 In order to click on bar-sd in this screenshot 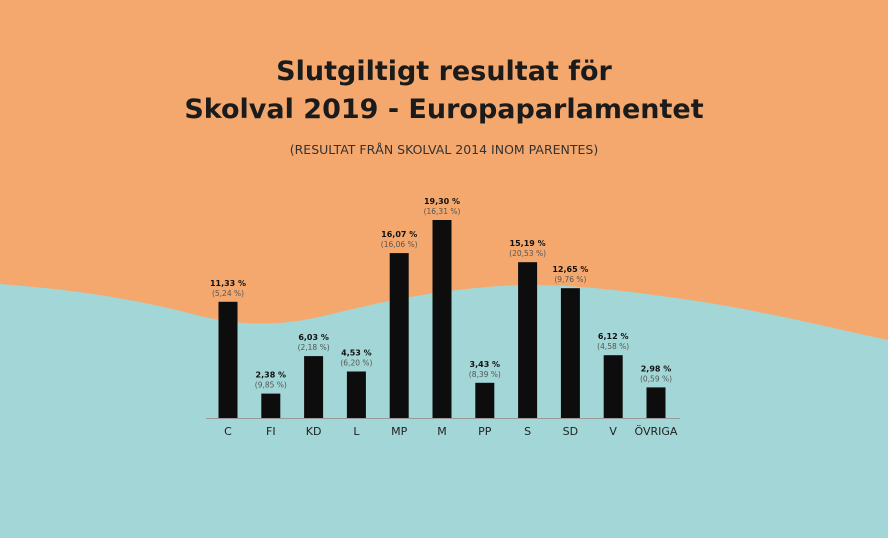, I will do `click(570, 353)`.